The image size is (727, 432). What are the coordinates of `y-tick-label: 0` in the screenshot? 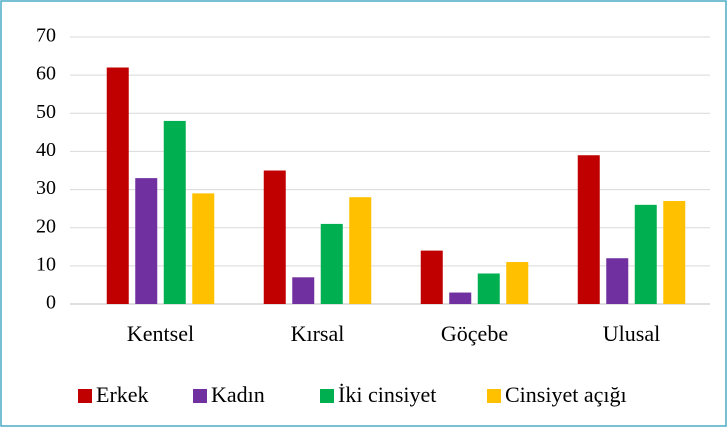 It's located at (51, 303).